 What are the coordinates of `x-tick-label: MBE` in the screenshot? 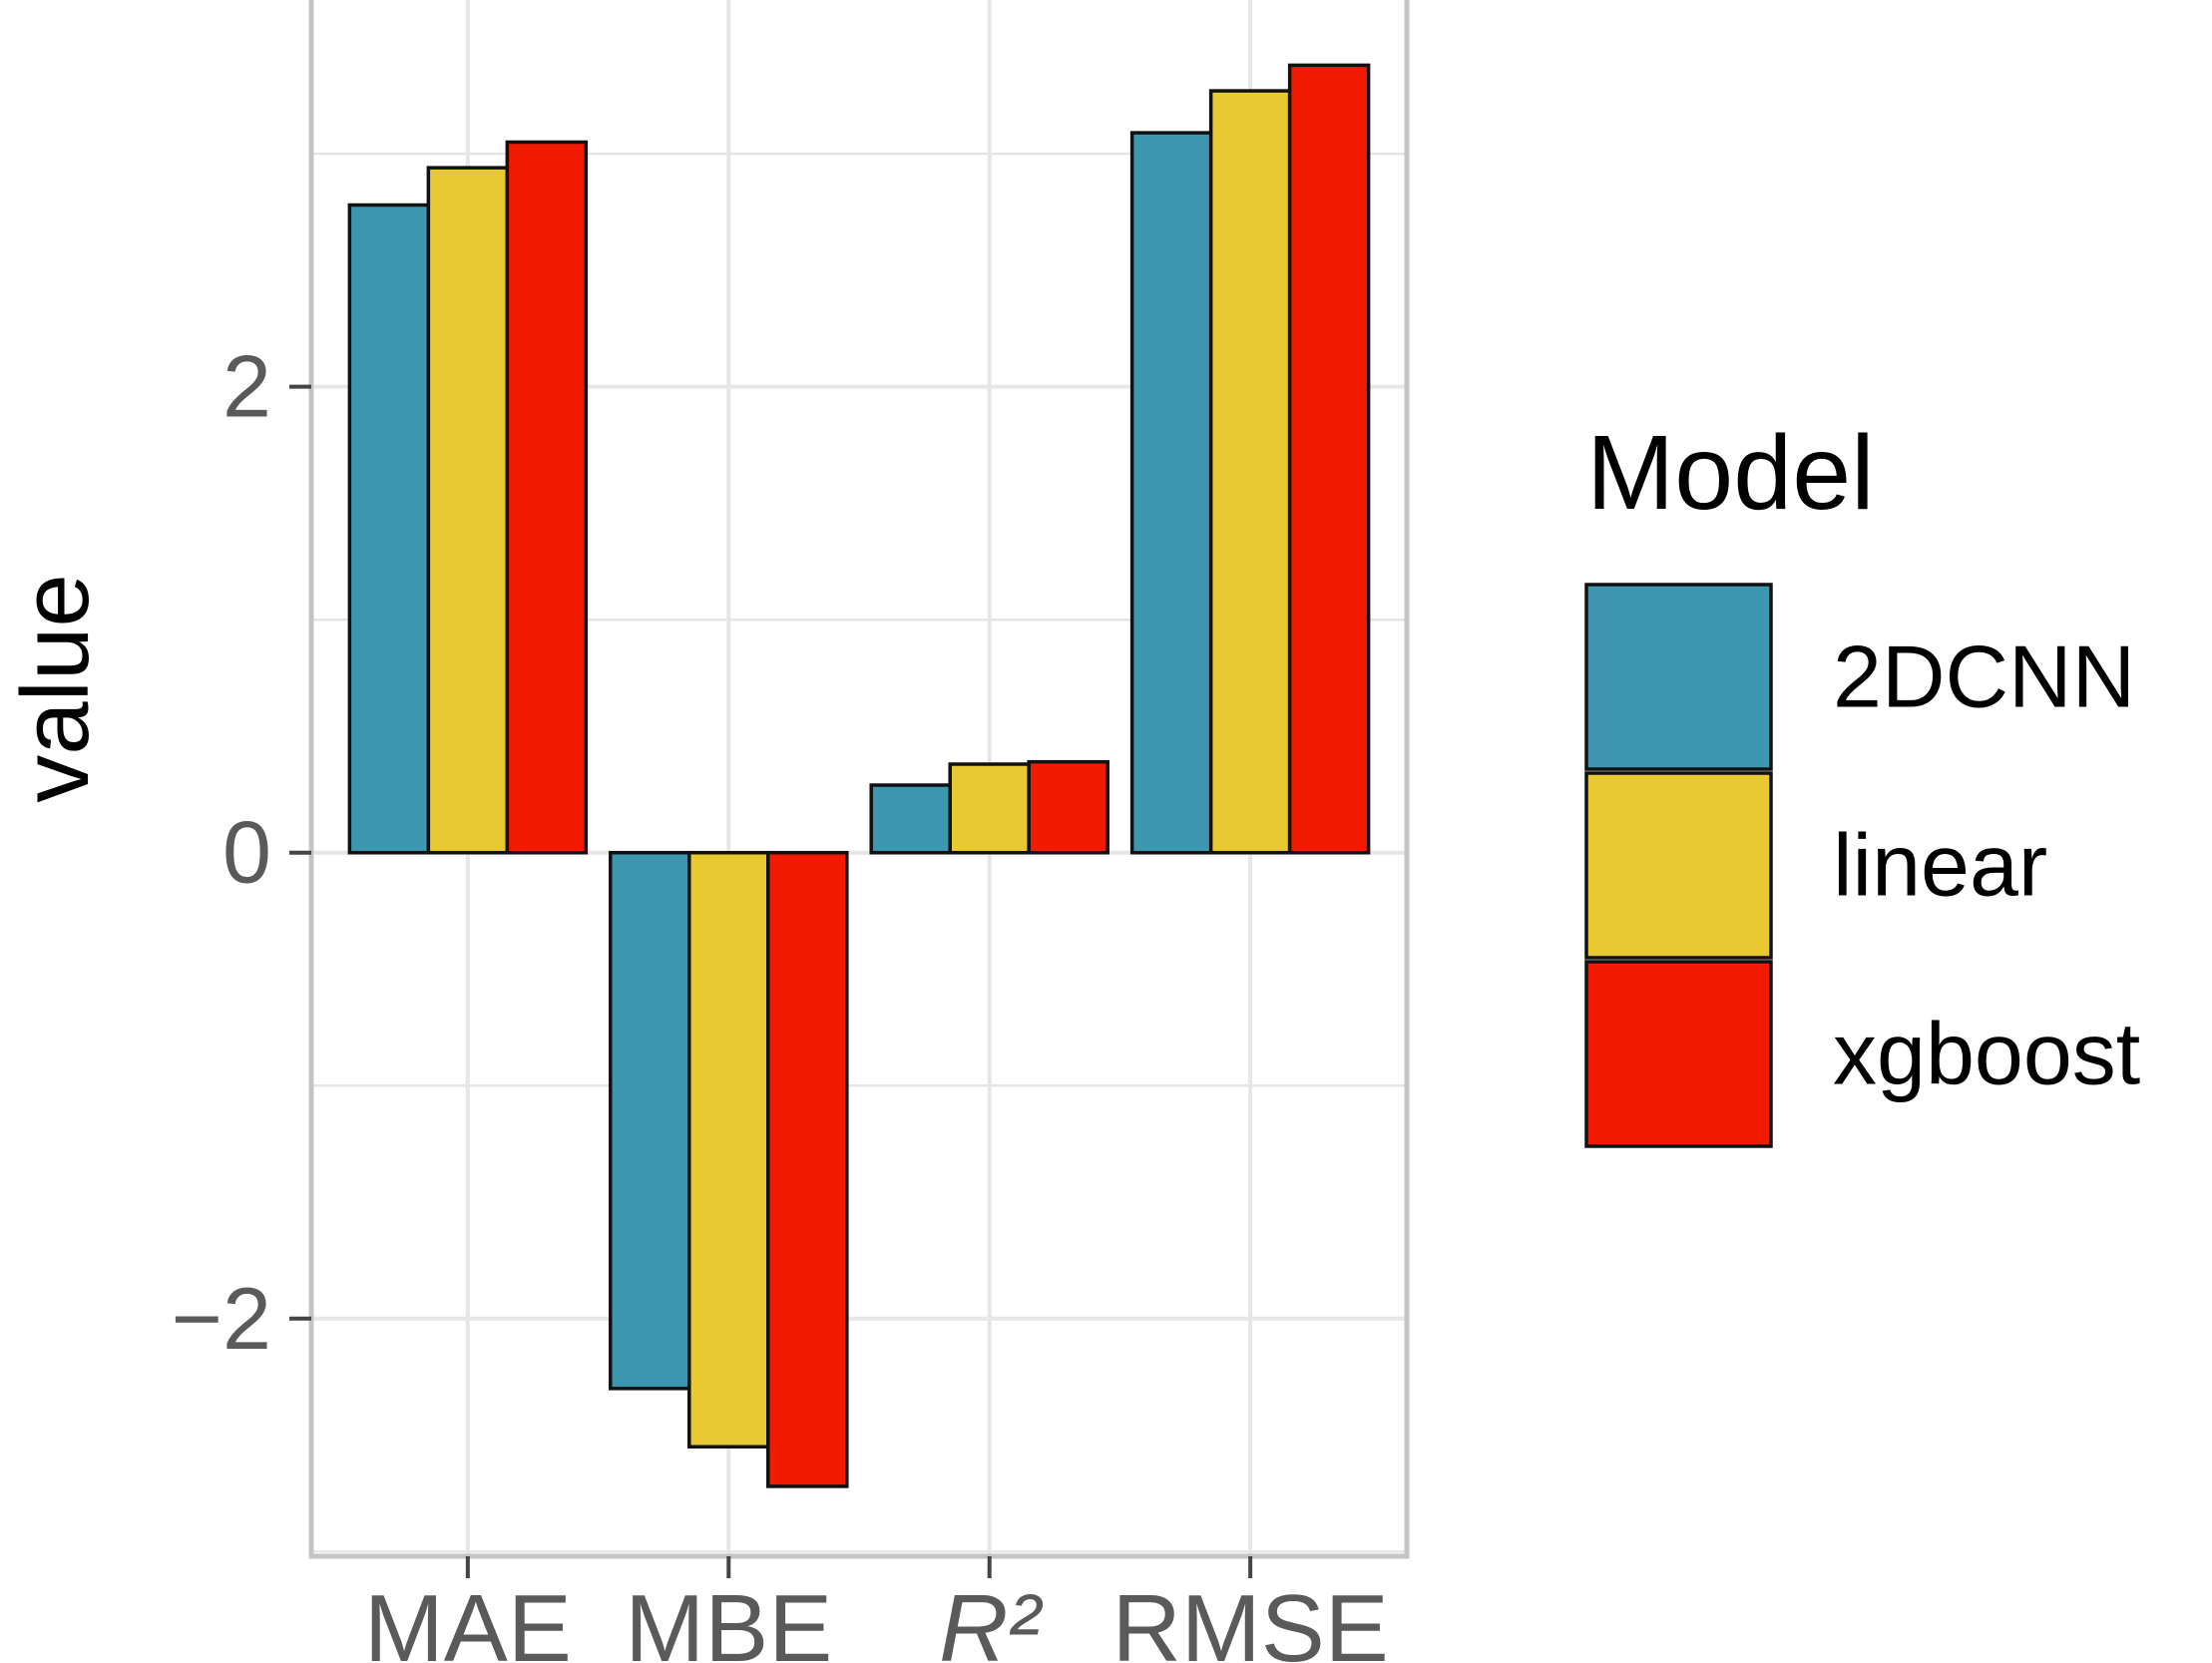 It's located at (728, 1619).